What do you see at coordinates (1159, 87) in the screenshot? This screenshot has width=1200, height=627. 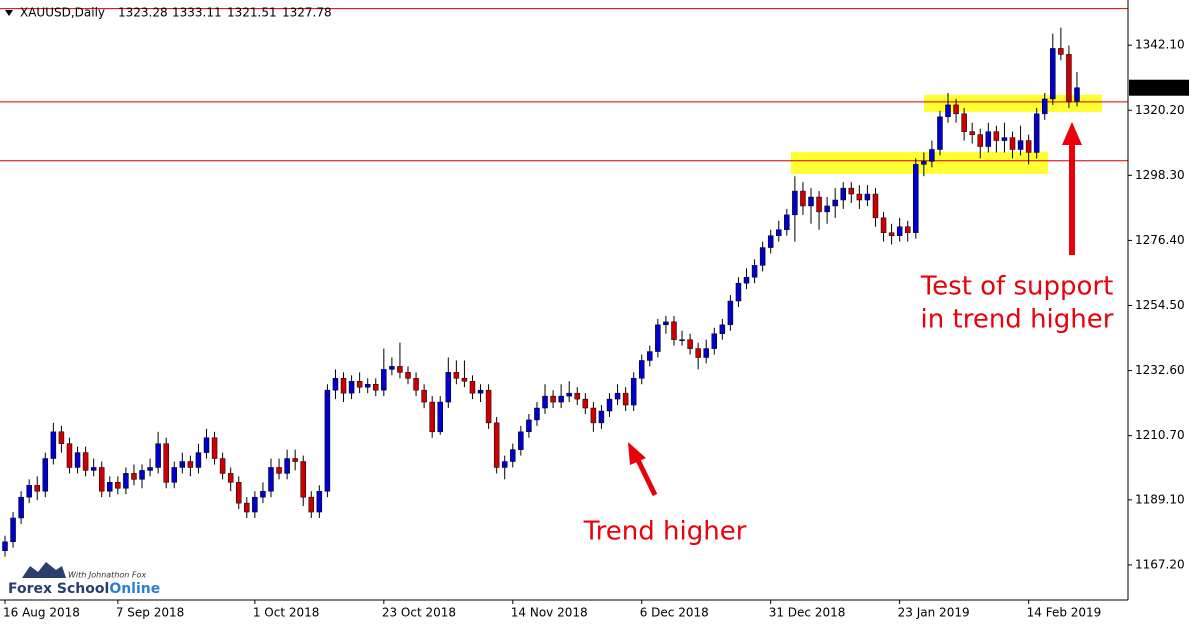 I see `price-tag` at bounding box center [1159, 87].